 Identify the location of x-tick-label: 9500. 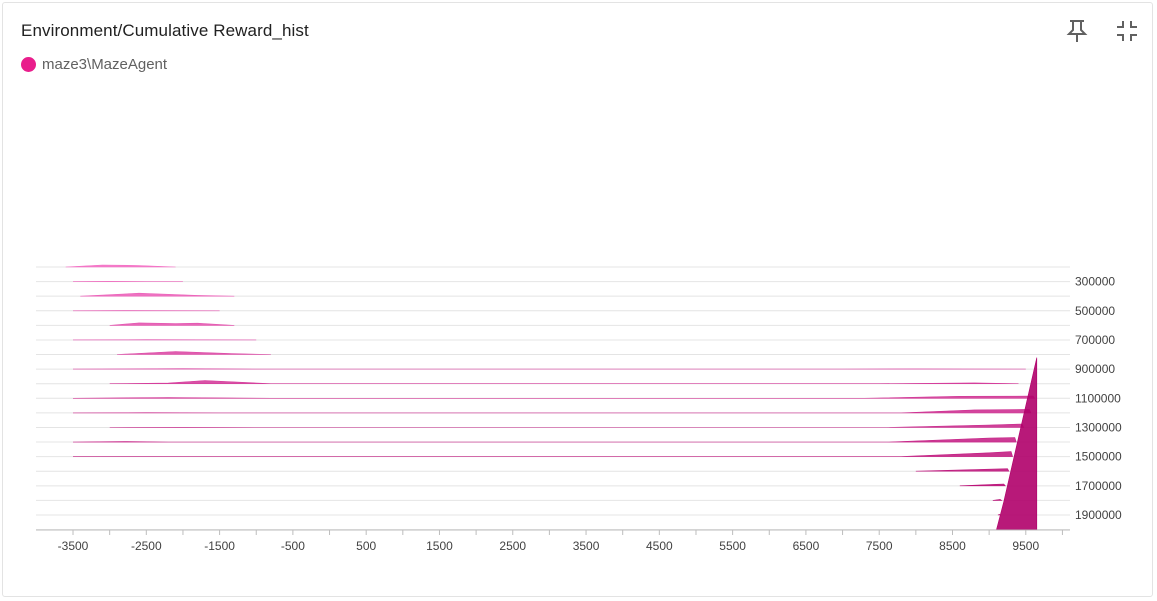
(1025, 546).